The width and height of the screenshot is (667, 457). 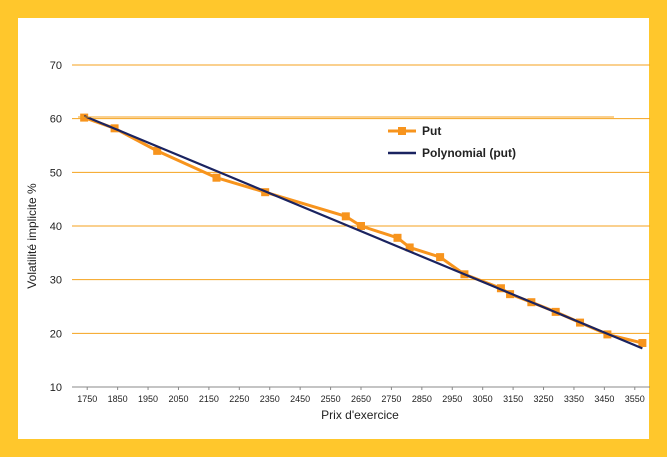 What do you see at coordinates (178, 399) in the screenshot?
I see `x-tick-label: 2050` at bounding box center [178, 399].